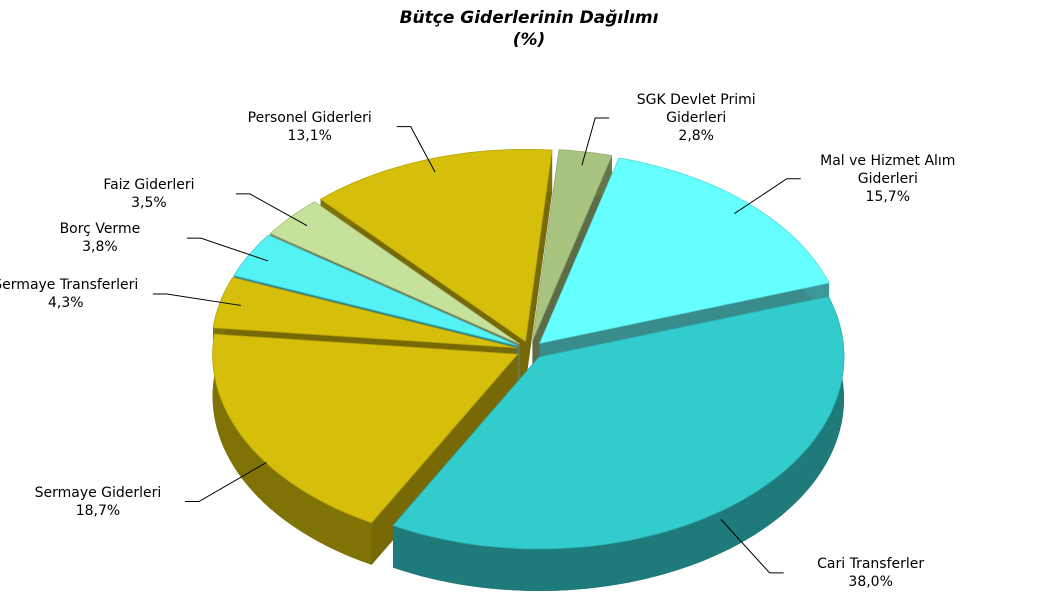  What do you see at coordinates (292, 449) in the screenshot?
I see `slice-side` at bounding box center [292, 449].